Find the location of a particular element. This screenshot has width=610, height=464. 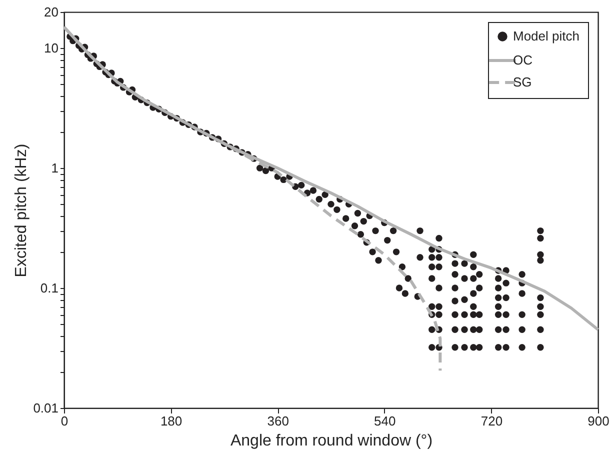

y-axis-title: Excited pitch (kHz) is located at coordinates (21, 211).